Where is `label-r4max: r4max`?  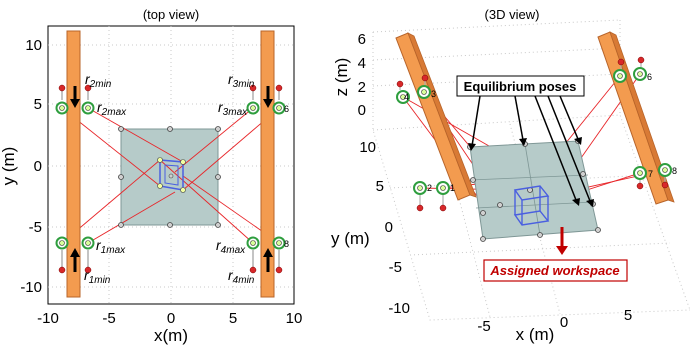
label-r4max: r4max is located at coordinates (231, 246).